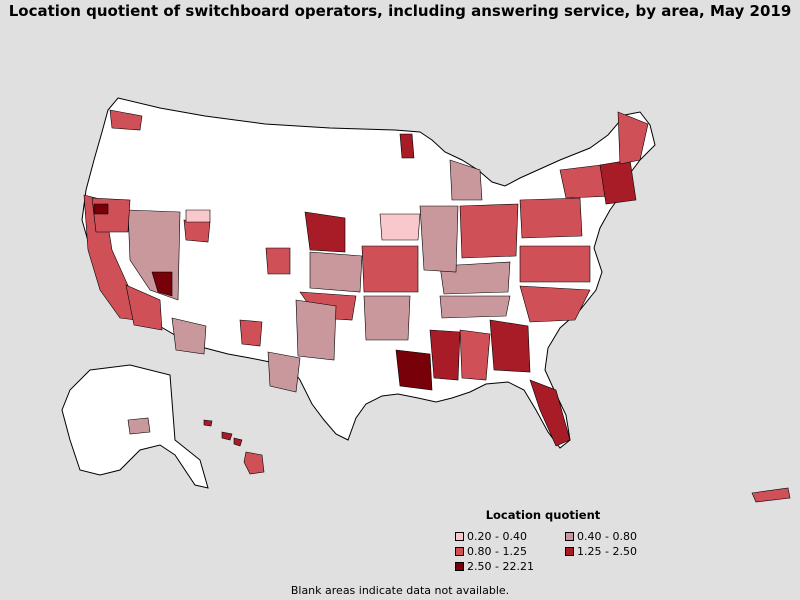 This screenshot has height=600, width=800. Describe the element at coordinates (162, 284) in the screenshot. I see `southern-nevada-area` at that location.